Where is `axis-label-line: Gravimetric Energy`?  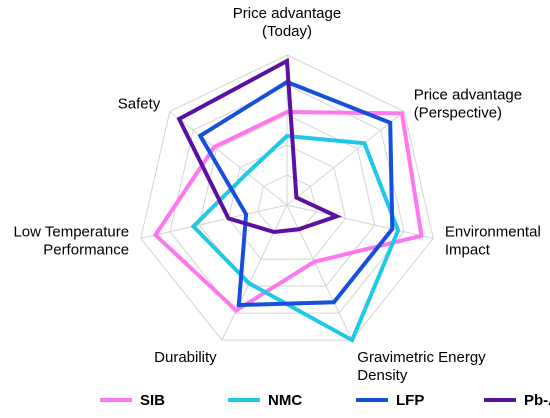
axis-label-line: Gravimetric Energy is located at coordinates (421, 357).